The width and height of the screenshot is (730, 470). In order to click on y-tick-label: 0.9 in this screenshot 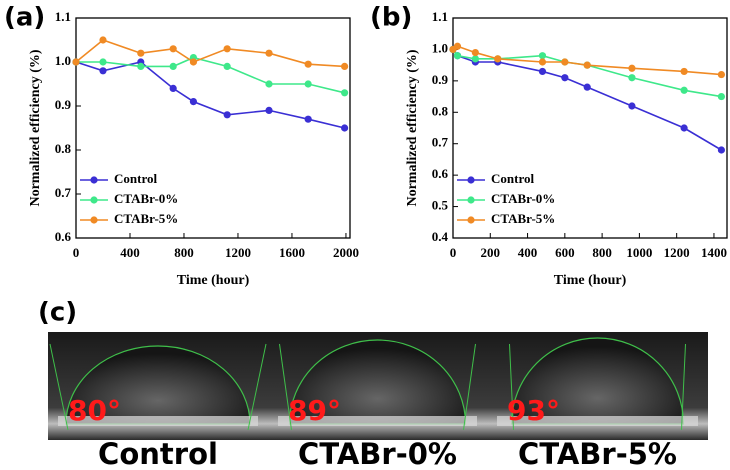, I will do `click(63, 104)`.